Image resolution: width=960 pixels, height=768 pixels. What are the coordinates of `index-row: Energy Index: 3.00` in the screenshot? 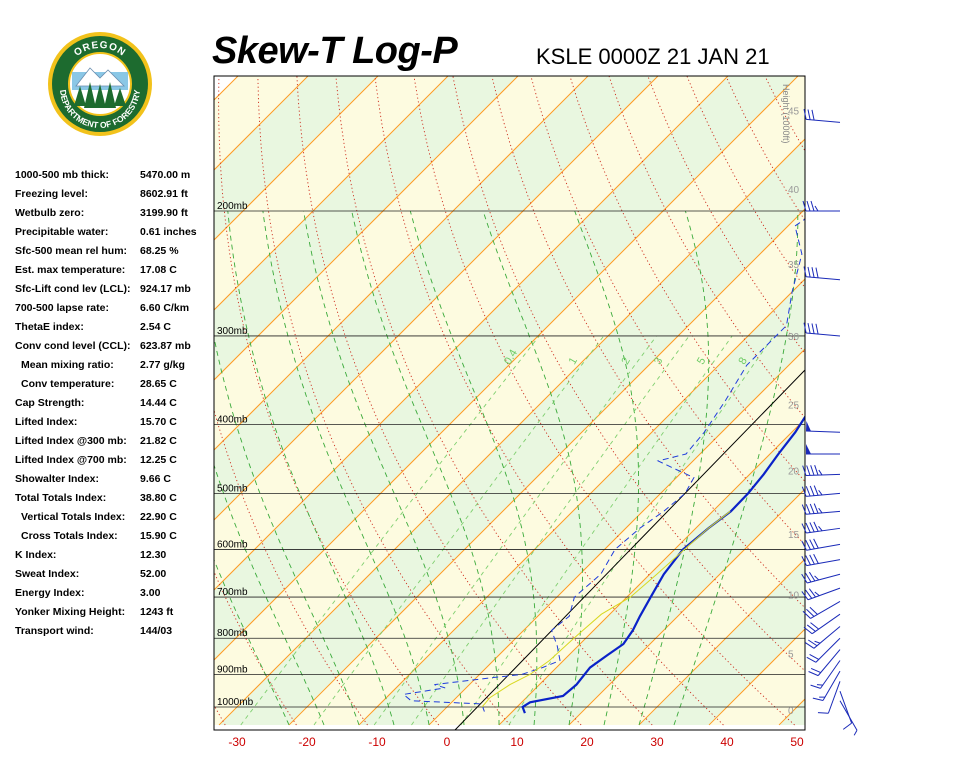 It's located at (115, 596).